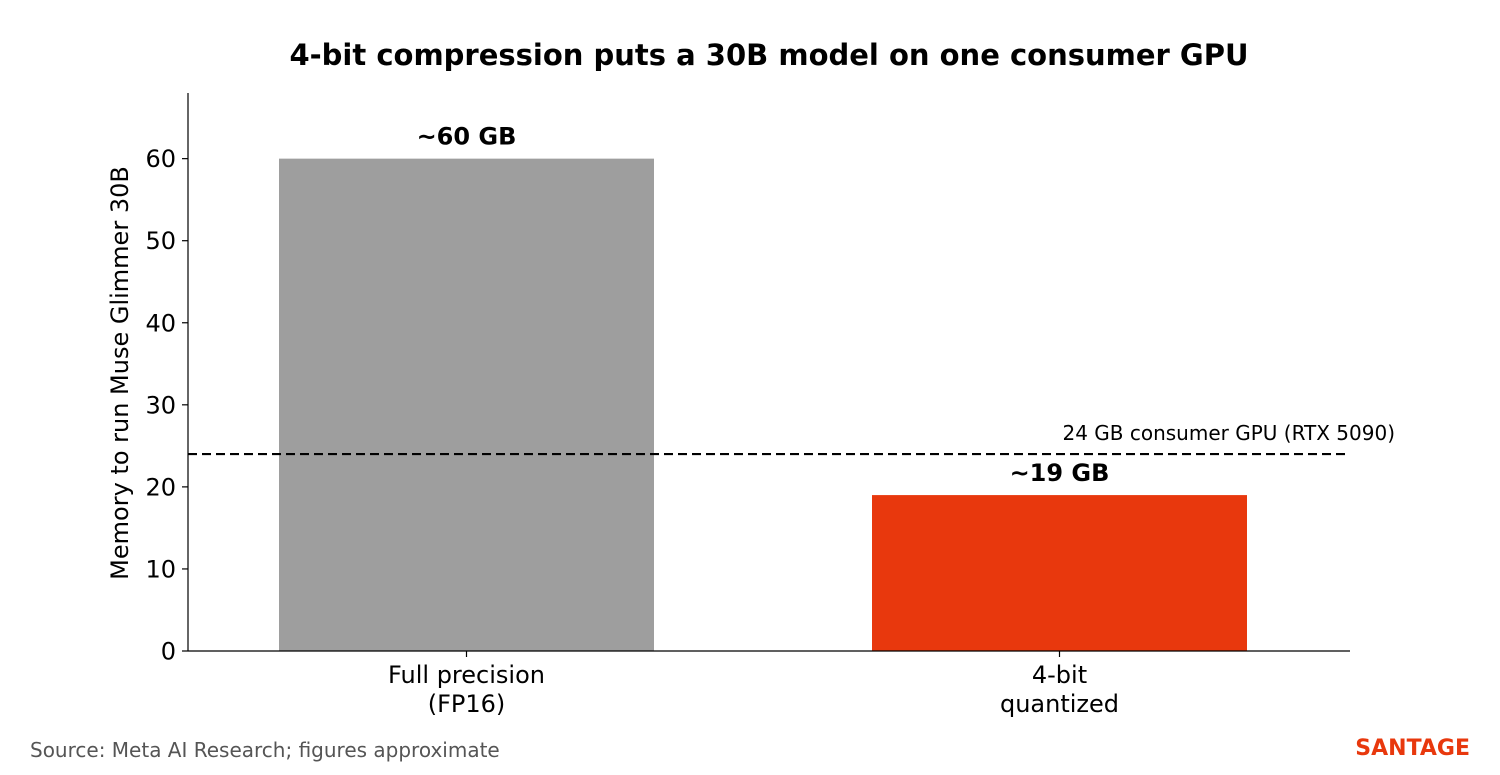 Image resolution: width=1500 pixels, height=775 pixels. What do you see at coordinates (1059, 704) in the screenshot?
I see `x-tick-label: quantized` at bounding box center [1059, 704].